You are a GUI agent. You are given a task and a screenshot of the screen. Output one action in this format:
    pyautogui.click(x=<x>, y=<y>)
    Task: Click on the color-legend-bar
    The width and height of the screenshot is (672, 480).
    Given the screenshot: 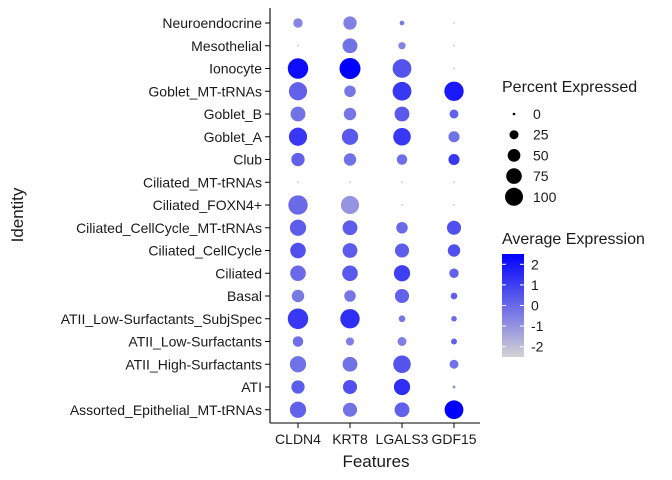 What is the action you would take?
    pyautogui.click(x=513, y=305)
    